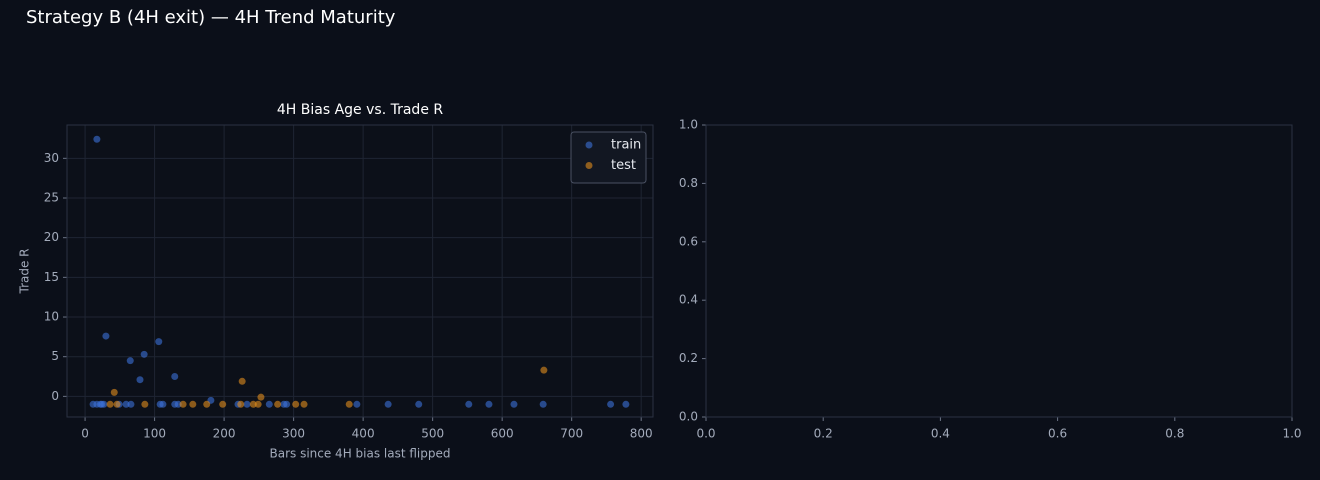 The height and width of the screenshot is (480, 1320). Describe the element at coordinates (623, 165) in the screenshot. I see `legend-label: test` at that location.